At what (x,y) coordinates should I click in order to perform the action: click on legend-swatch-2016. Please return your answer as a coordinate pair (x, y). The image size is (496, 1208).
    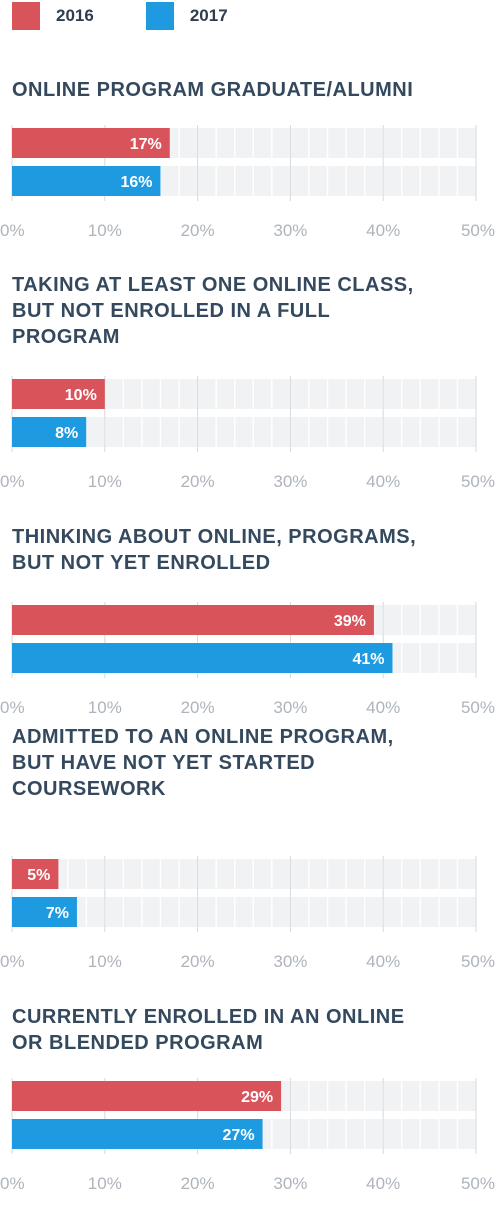
    Looking at the image, I should click on (26, 16).